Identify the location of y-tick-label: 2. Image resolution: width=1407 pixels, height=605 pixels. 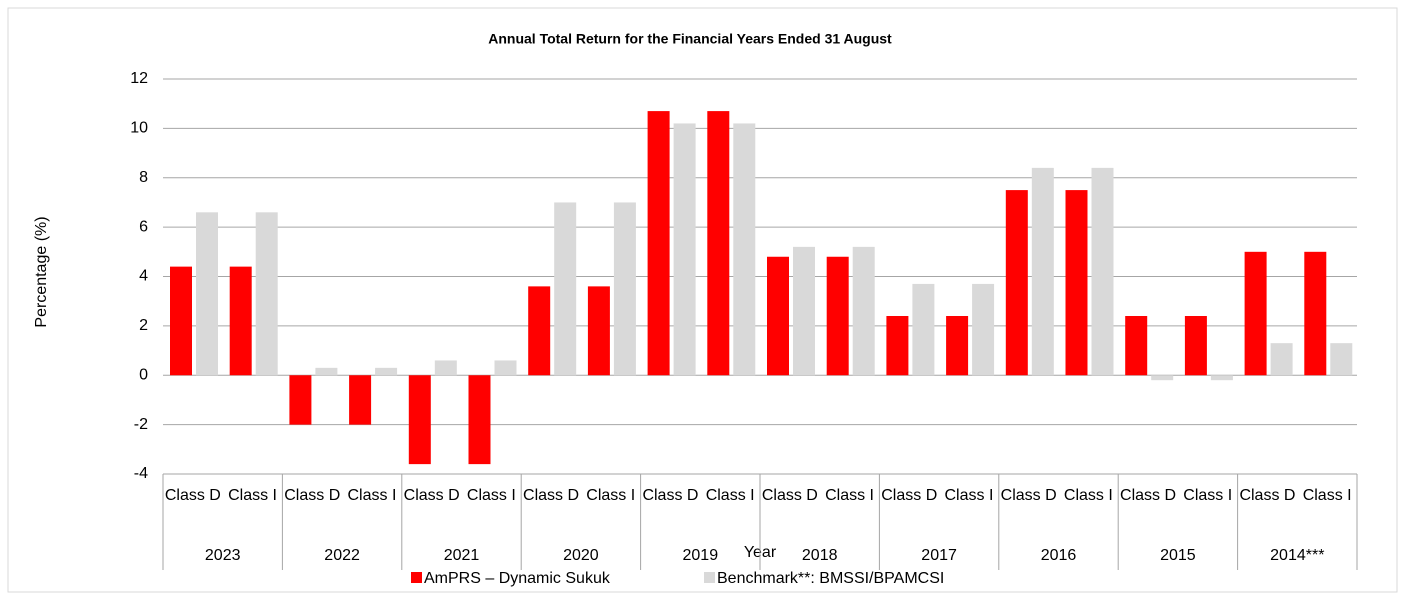
(143, 325).